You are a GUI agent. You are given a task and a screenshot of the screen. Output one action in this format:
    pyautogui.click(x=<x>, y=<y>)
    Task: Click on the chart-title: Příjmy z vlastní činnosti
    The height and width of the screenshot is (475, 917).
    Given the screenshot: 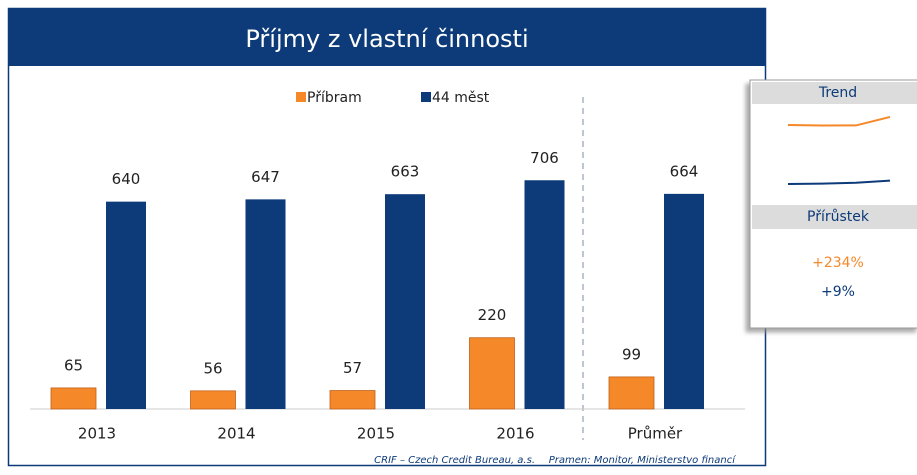 What is the action you would take?
    pyautogui.click(x=386, y=39)
    